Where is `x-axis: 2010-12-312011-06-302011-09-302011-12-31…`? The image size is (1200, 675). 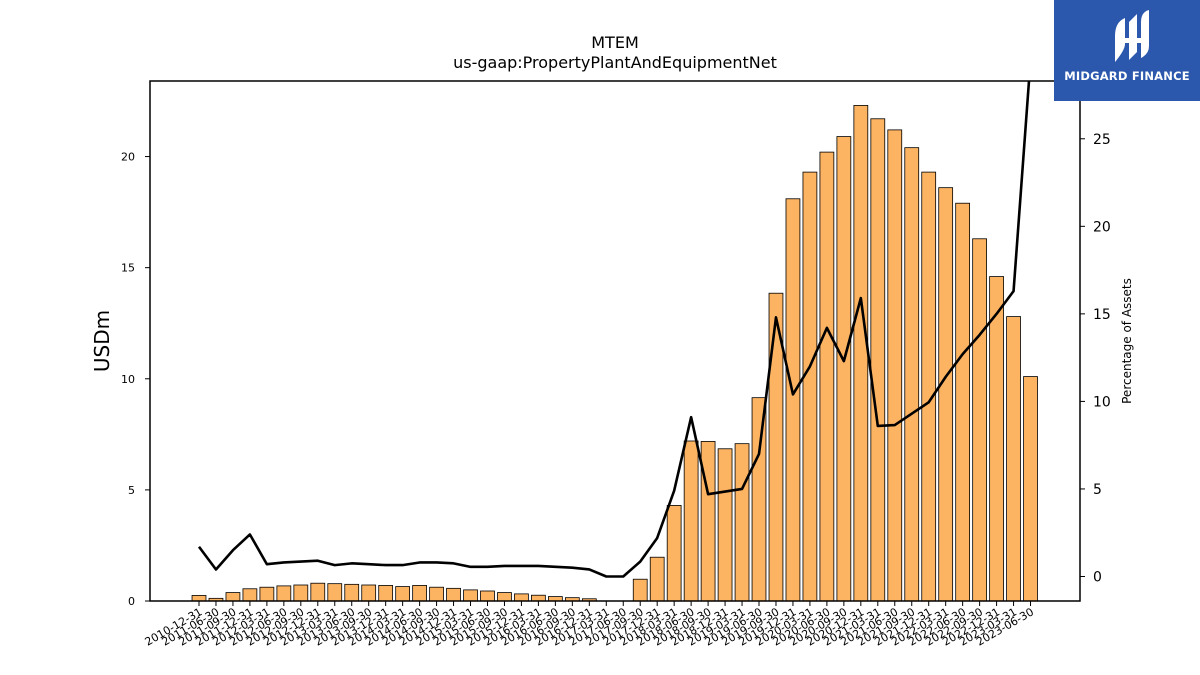 x-axis: 2010-12-312011-06-302011-09-302011-12-31… is located at coordinates (589, 625).